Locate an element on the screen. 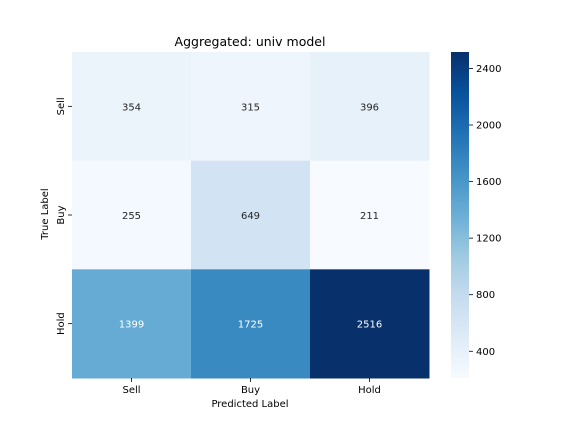 Image resolution: width=576 pixels, height=437 pixels. cell-value-label: 1399 is located at coordinates (131, 325).